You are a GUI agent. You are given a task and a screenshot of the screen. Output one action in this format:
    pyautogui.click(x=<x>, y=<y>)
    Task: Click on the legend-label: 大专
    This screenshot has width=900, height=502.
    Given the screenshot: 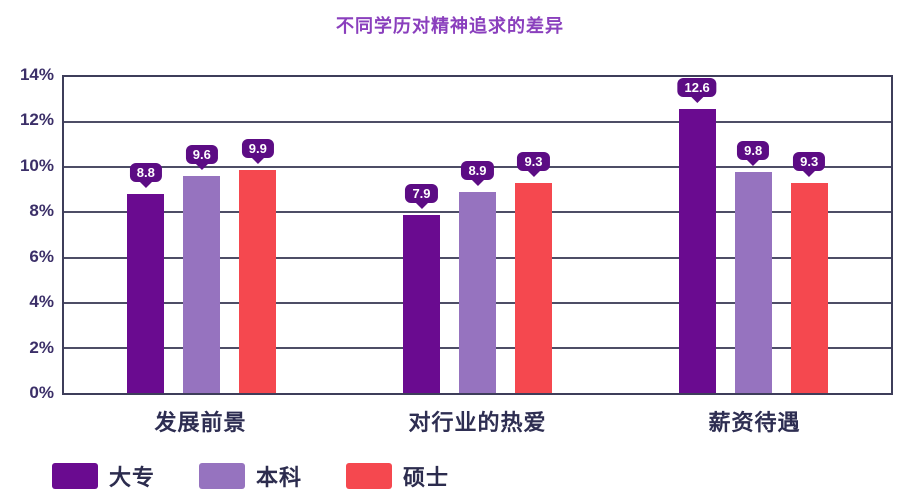 What is the action you would take?
    pyautogui.click(x=132, y=477)
    